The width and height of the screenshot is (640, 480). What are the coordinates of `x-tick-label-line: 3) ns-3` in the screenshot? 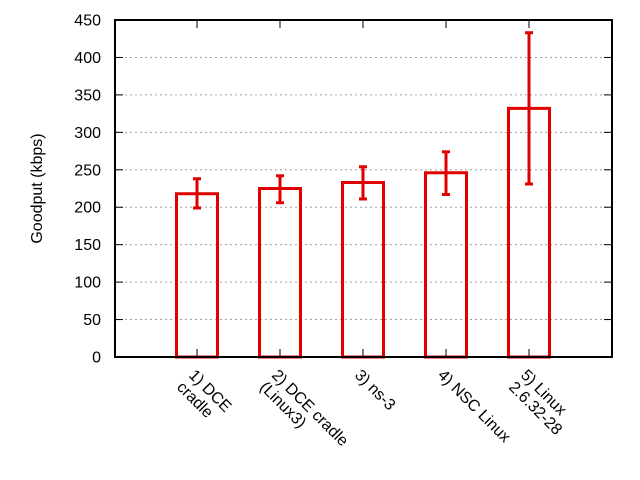 It's located at (374, 390).